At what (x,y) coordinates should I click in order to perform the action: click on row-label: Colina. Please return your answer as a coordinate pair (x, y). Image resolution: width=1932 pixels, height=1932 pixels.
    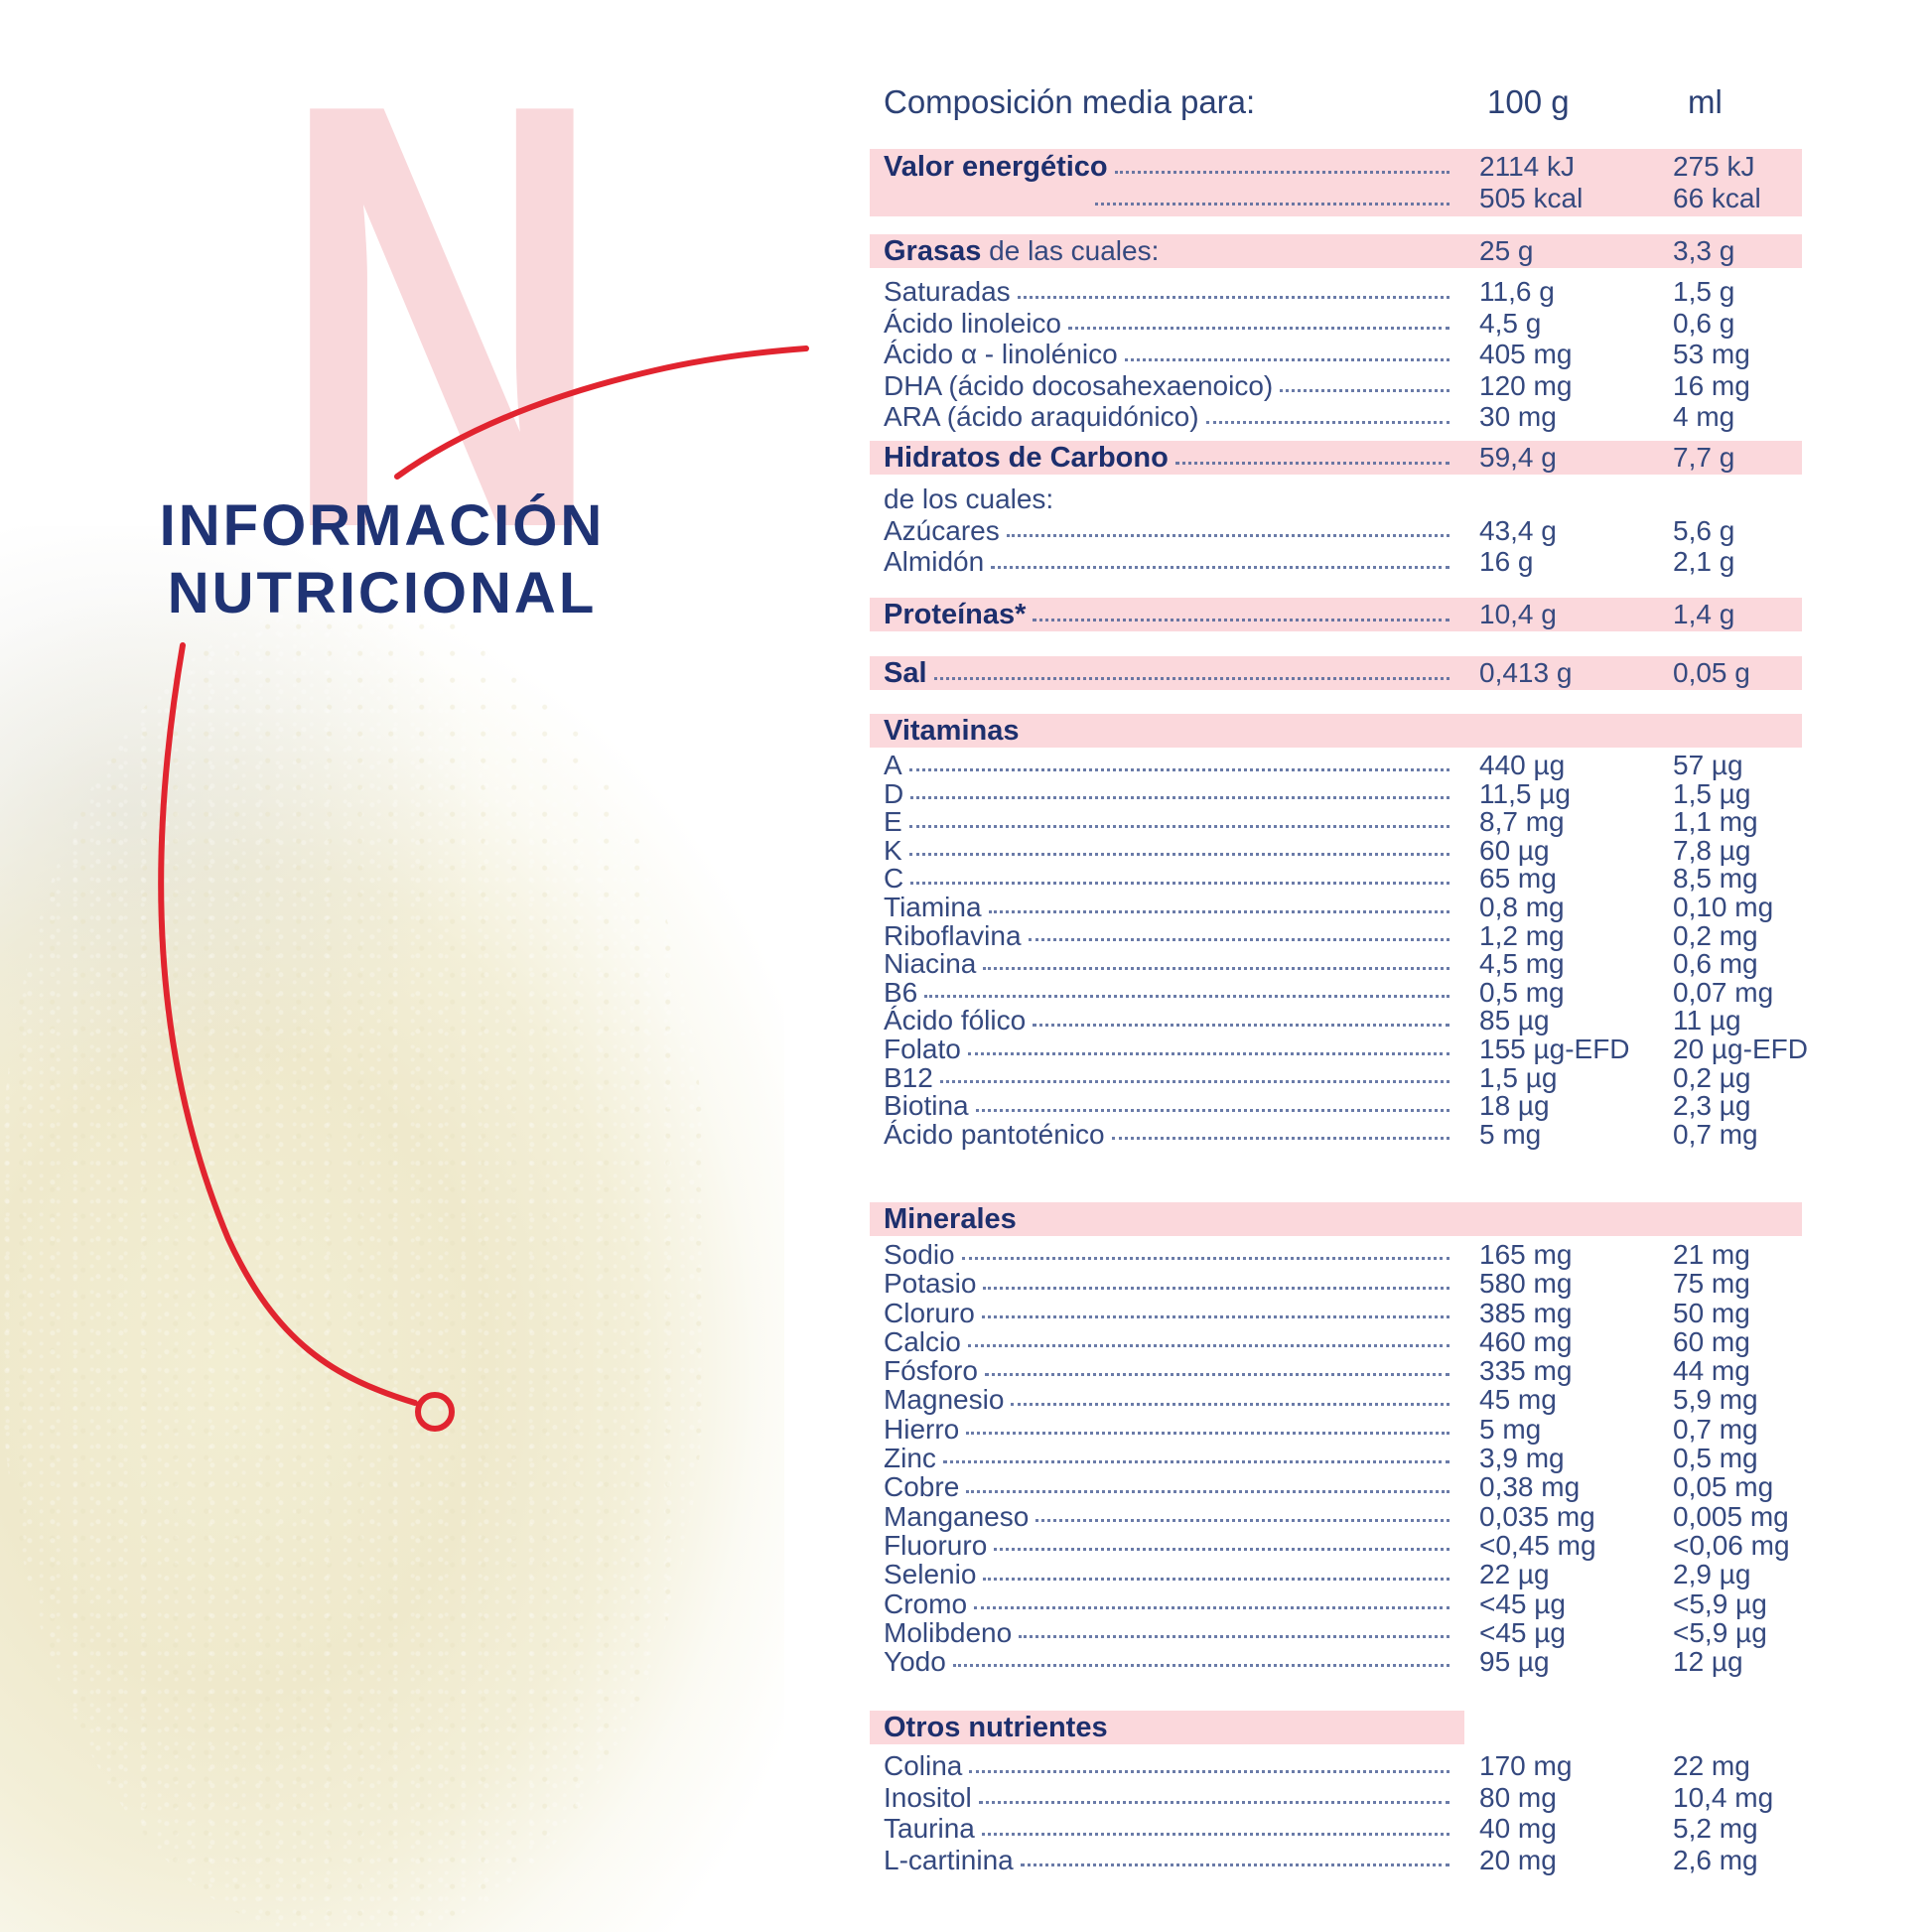
    Looking at the image, I should click on (923, 1766).